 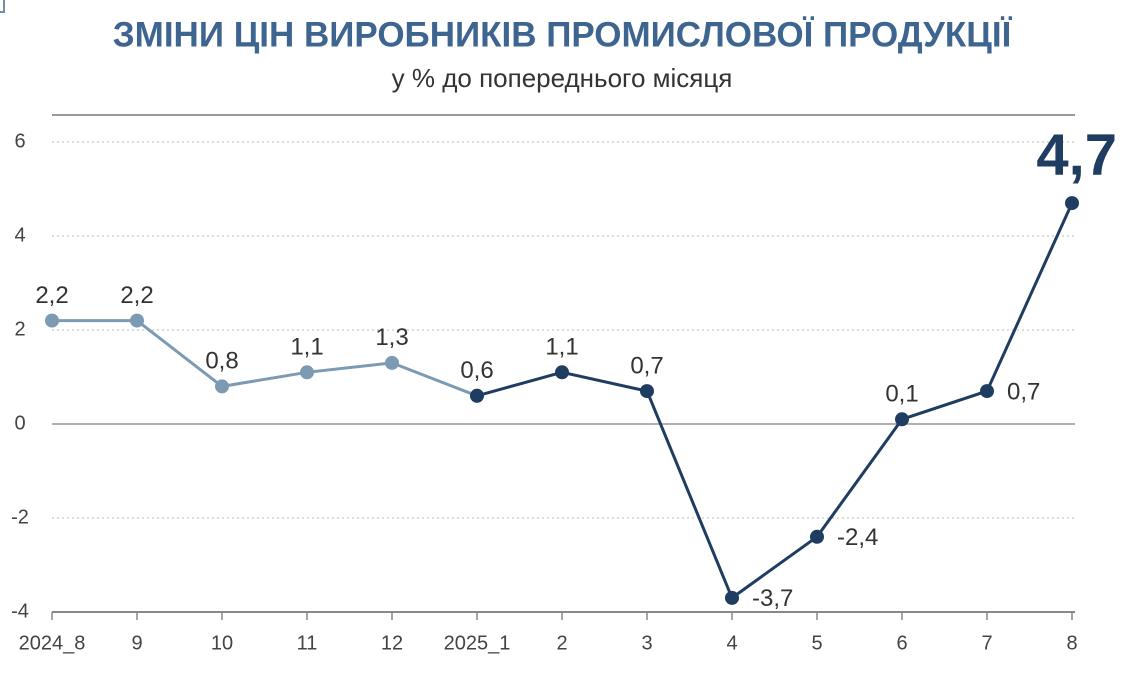 What do you see at coordinates (477, 643) in the screenshot?
I see `x-tick-label: 2025_1` at bounding box center [477, 643].